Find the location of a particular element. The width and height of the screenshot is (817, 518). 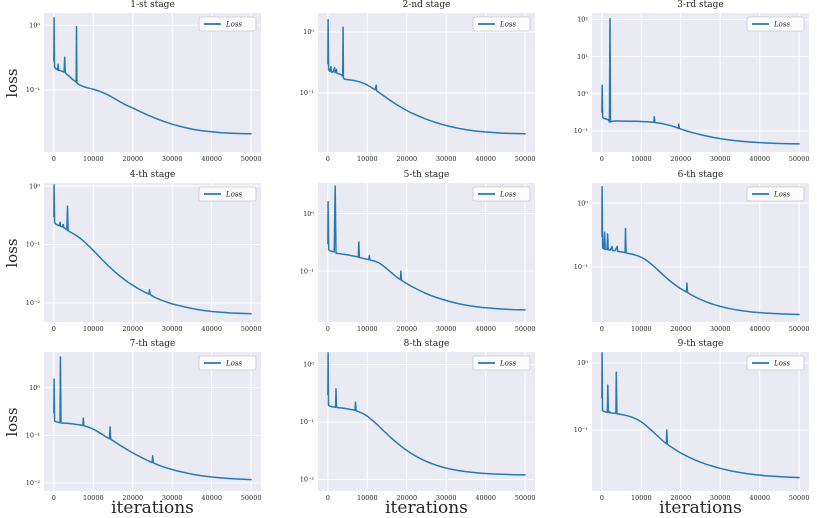

loss-plot-stage-5: 0 10000 20000 30000 40000 50000 10⁰ 10⁻¹ Loss is located at coordinates (417, 258).